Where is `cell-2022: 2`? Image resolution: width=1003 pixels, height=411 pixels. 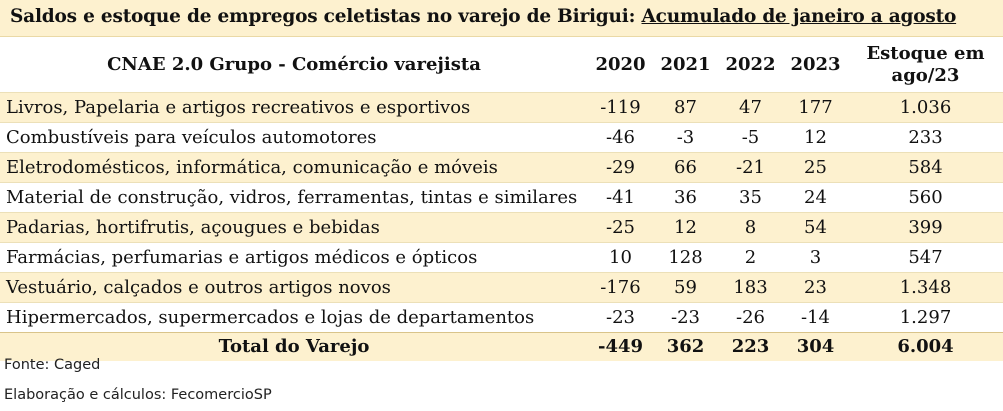 cell-2022: 2 is located at coordinates (750, 257).